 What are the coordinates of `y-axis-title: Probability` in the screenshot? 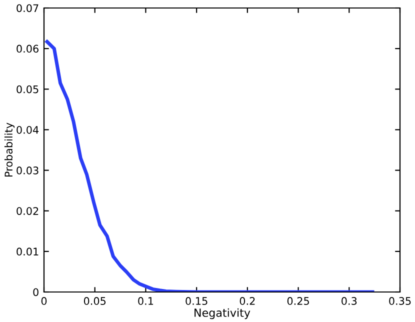 It's located at (9, 149).